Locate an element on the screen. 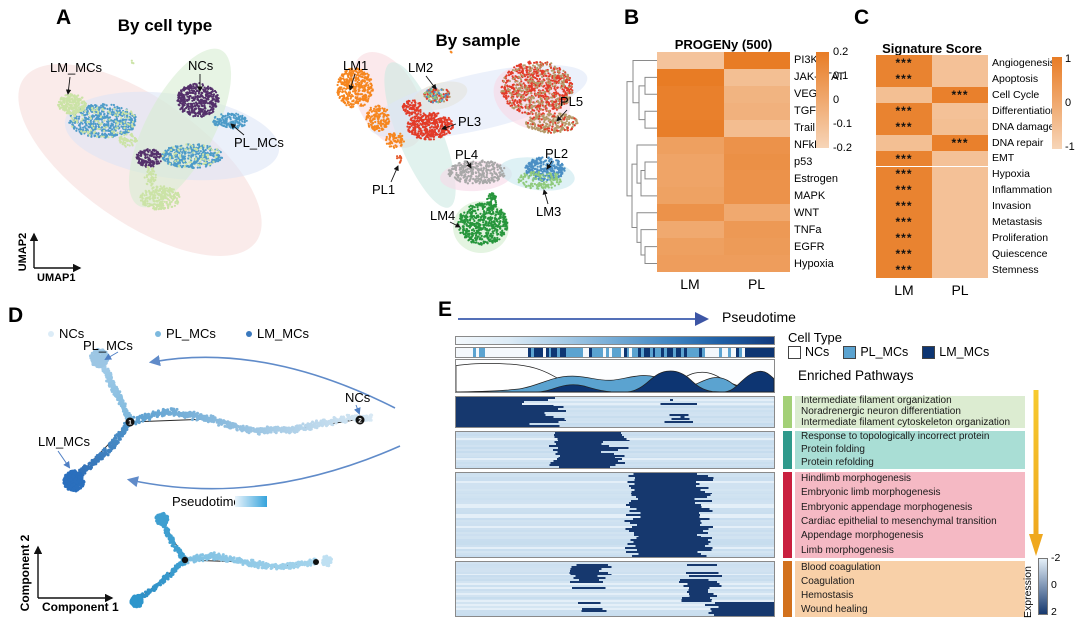  celltype-legend: NCs PL_MCs LM_MCs is located at coordinates (888, 352).